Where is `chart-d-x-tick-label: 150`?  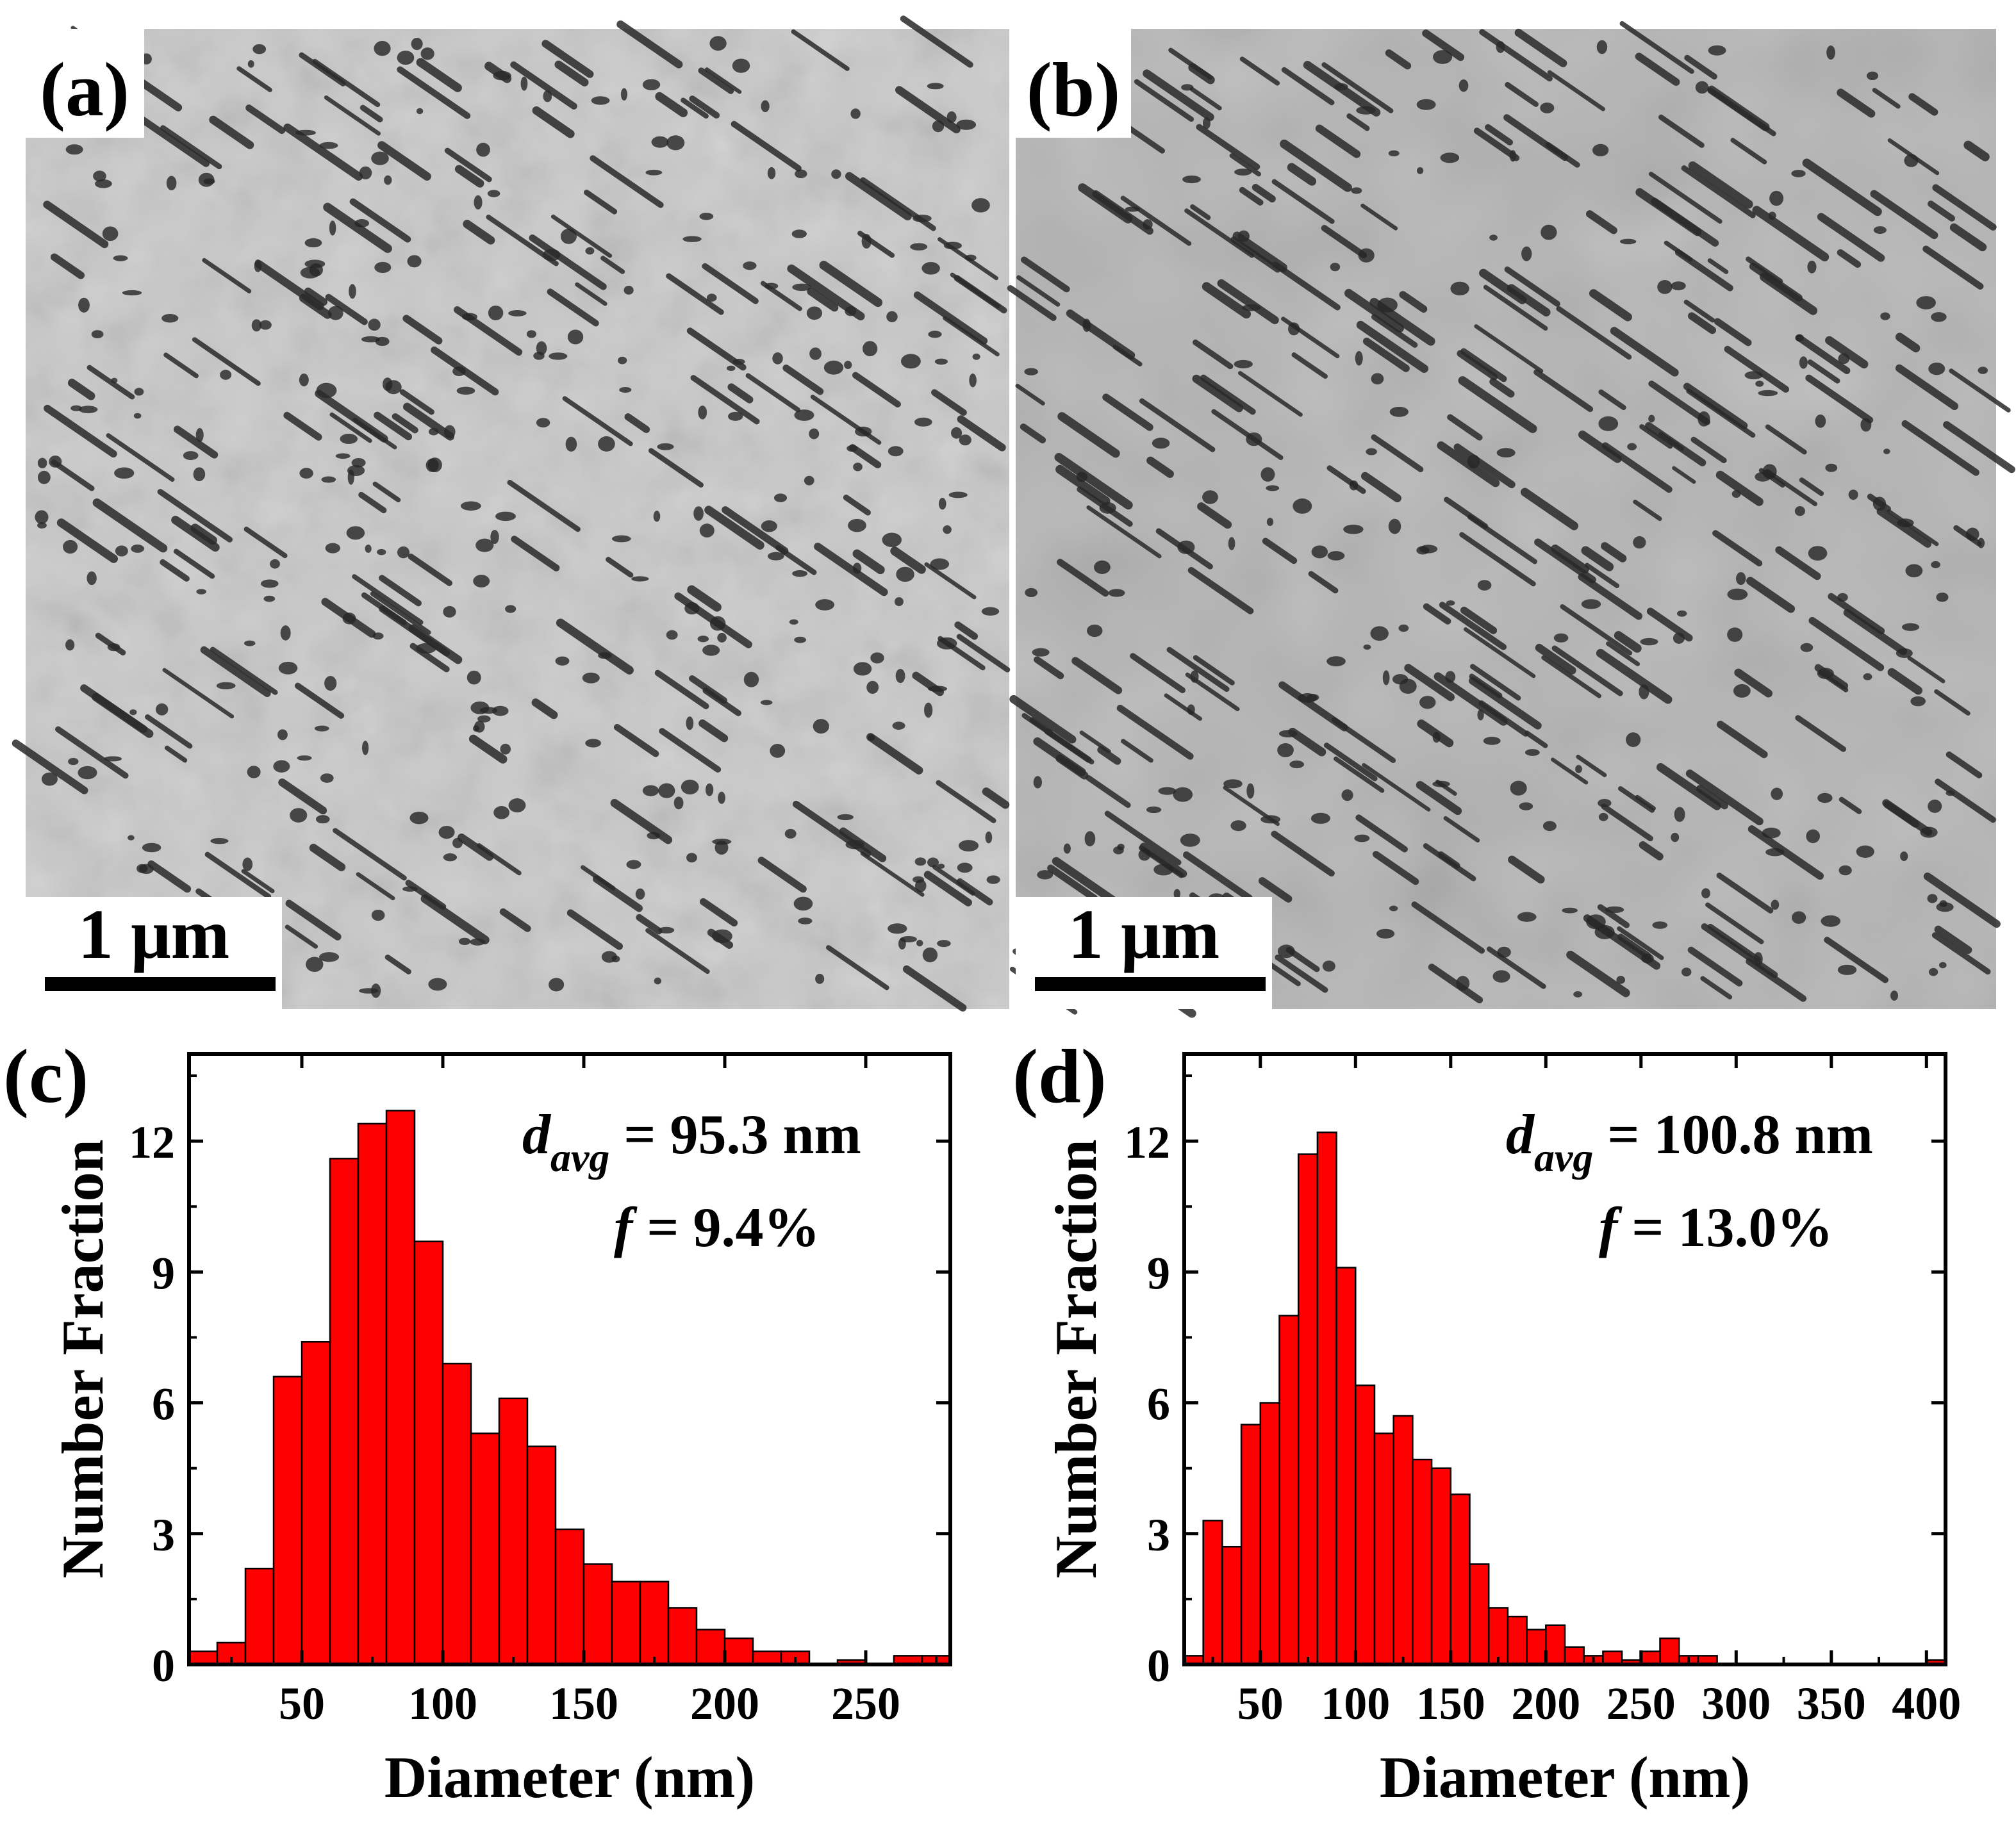 chart-d-x-tick-label: 150 is located at coordinates (1450, 1703).